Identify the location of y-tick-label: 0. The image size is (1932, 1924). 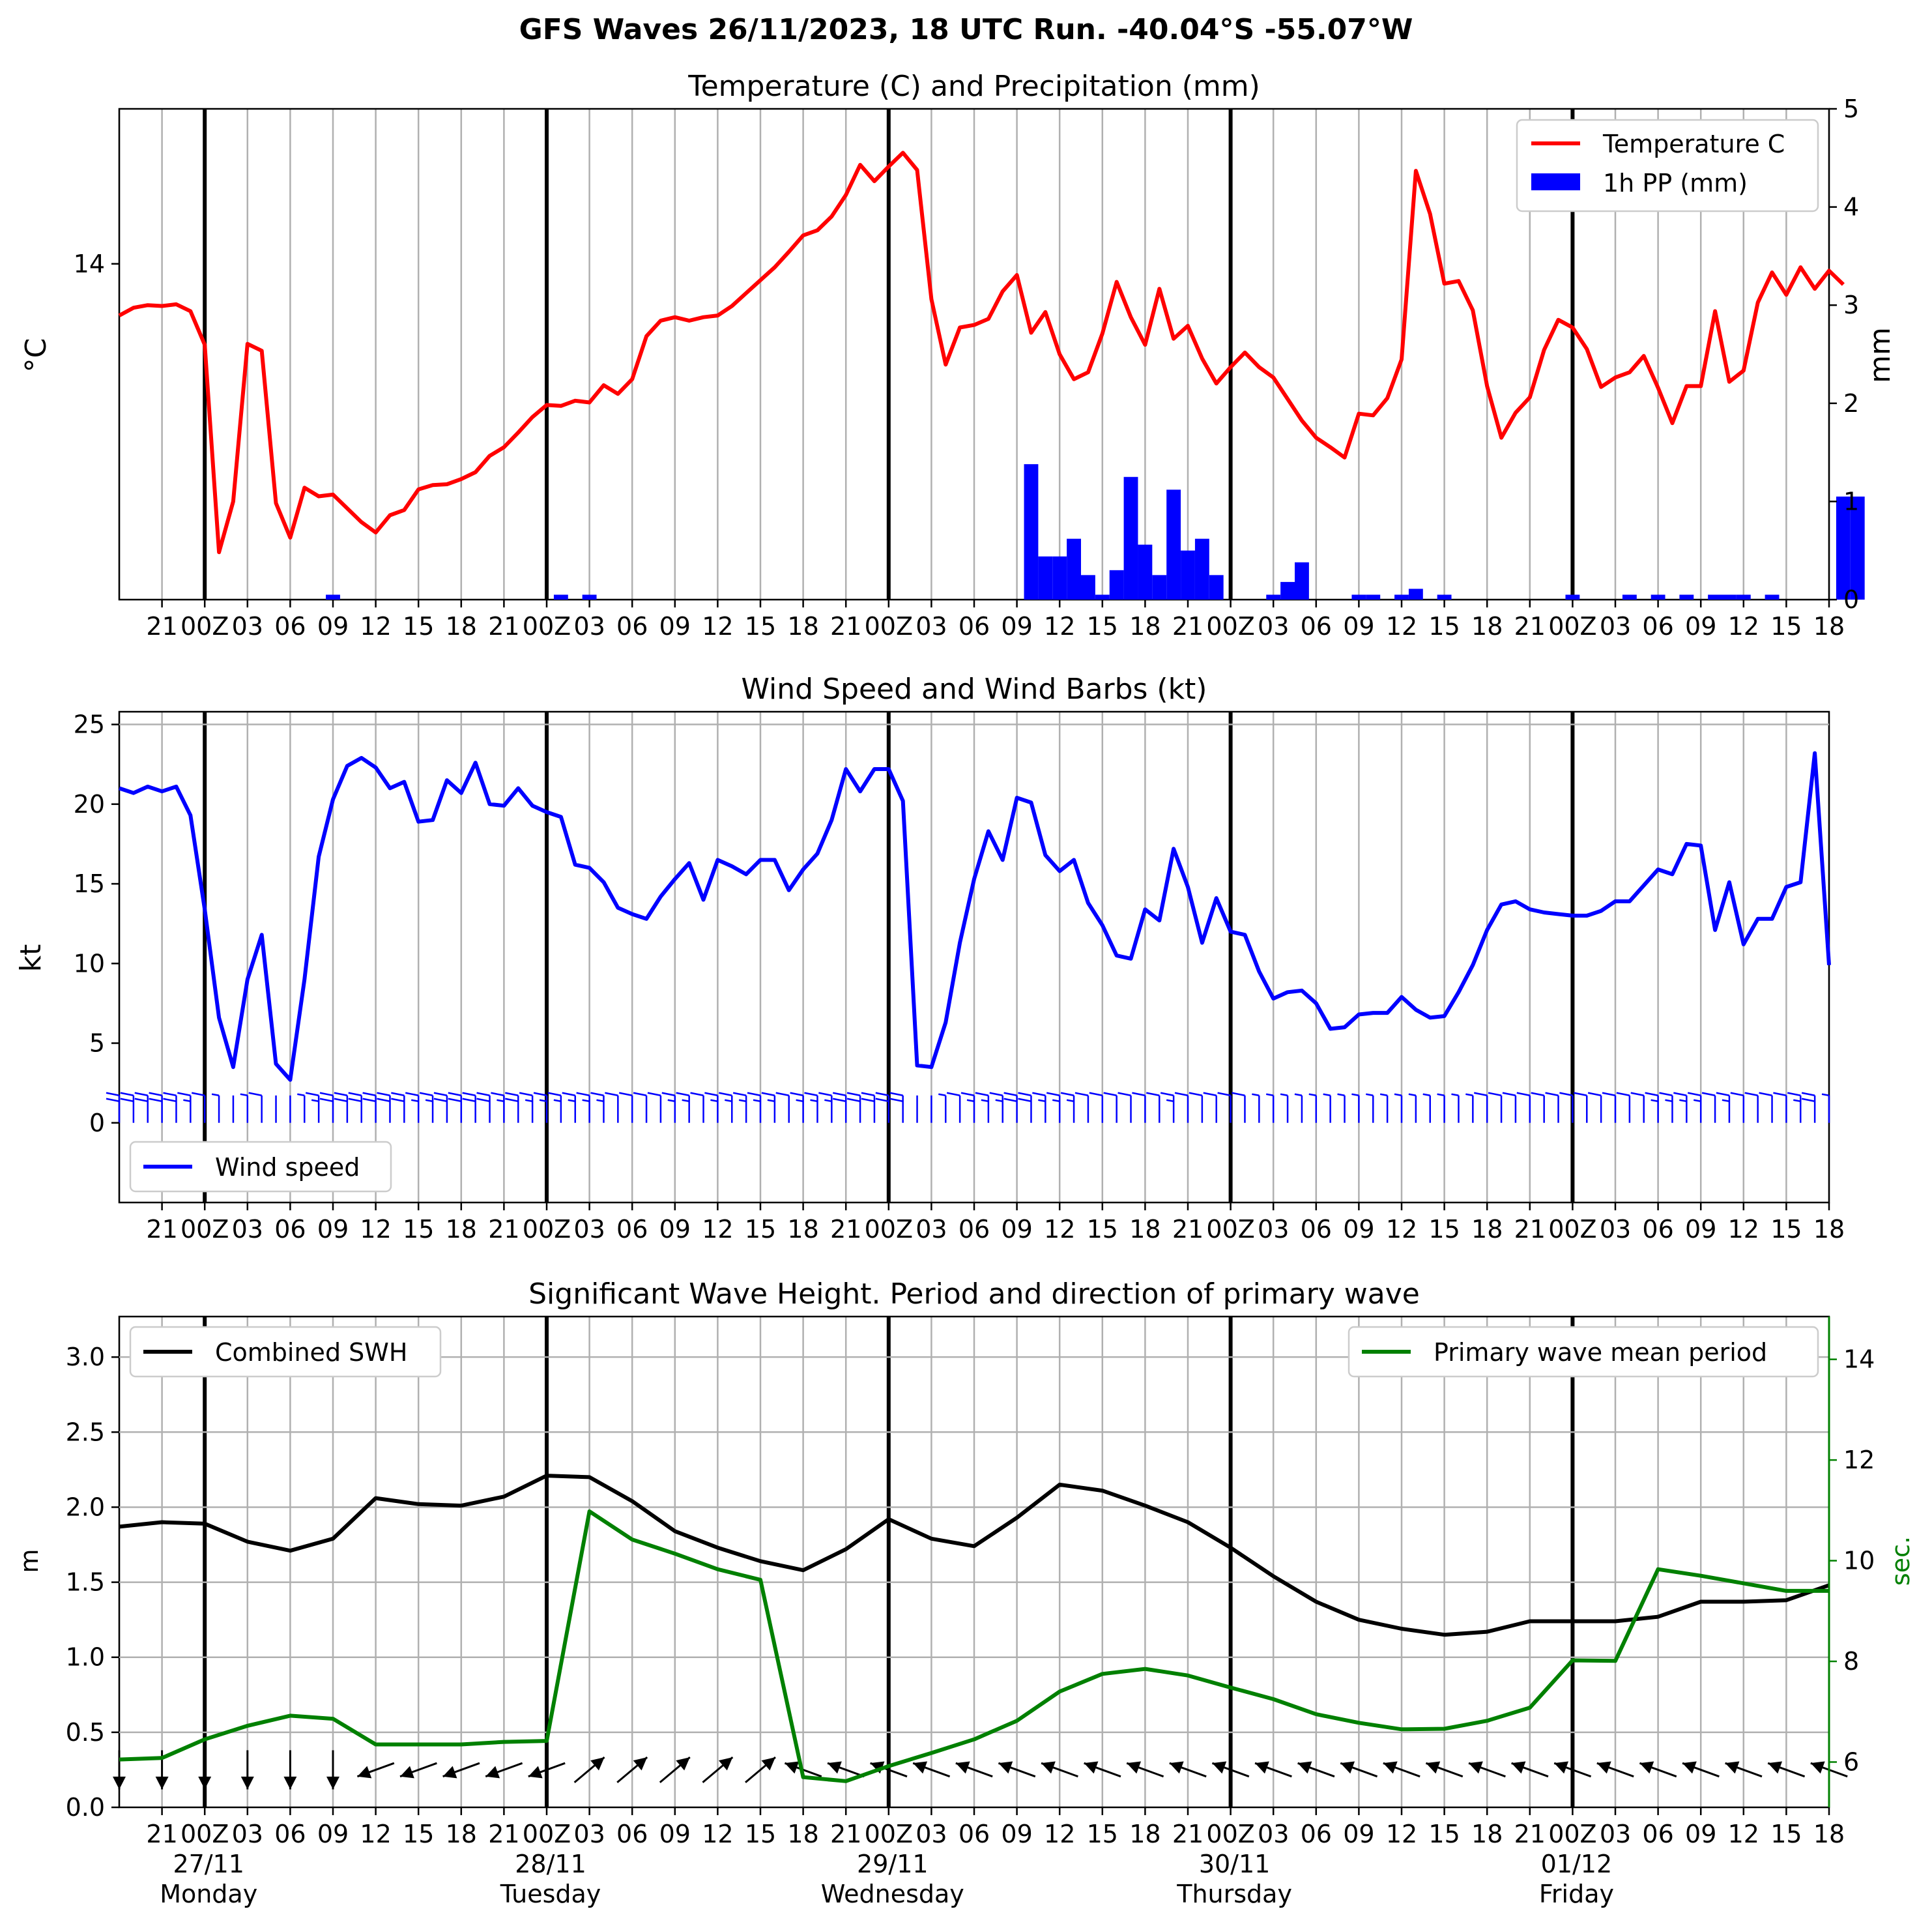
(97, 1123).